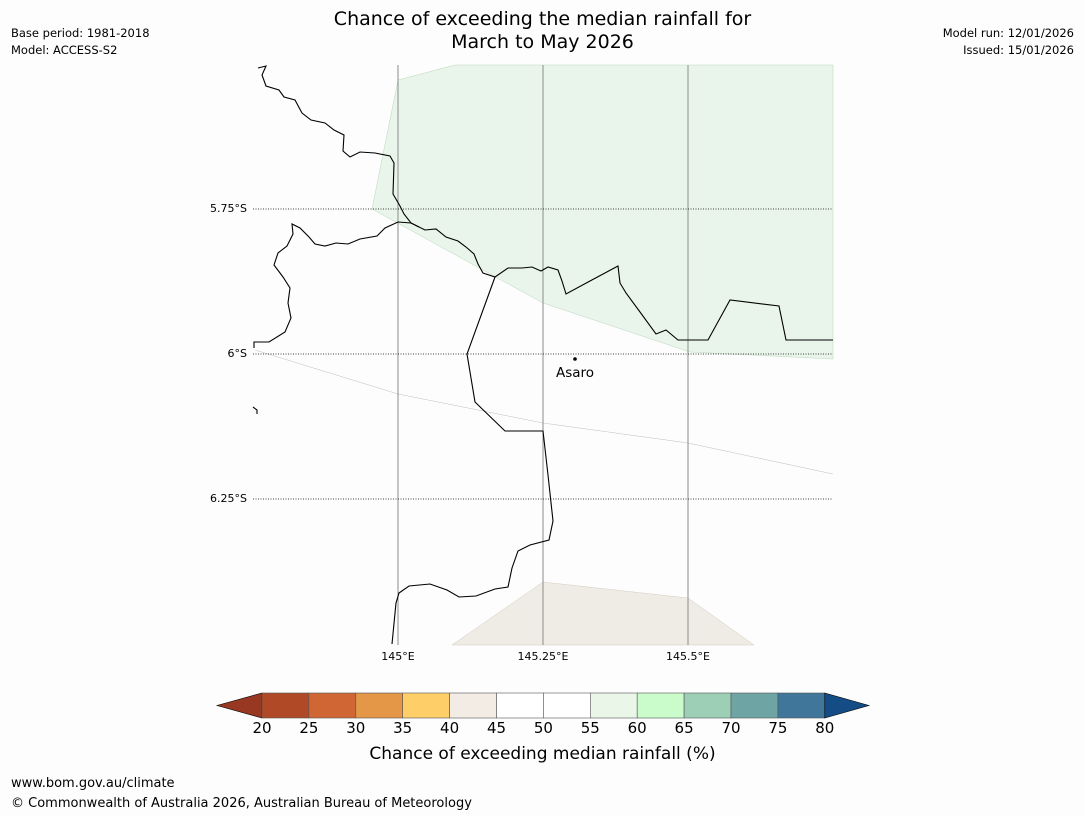 The height and width of the screenshot is (816, 1085). I want to click on asaro-marker, so click(575, 359).